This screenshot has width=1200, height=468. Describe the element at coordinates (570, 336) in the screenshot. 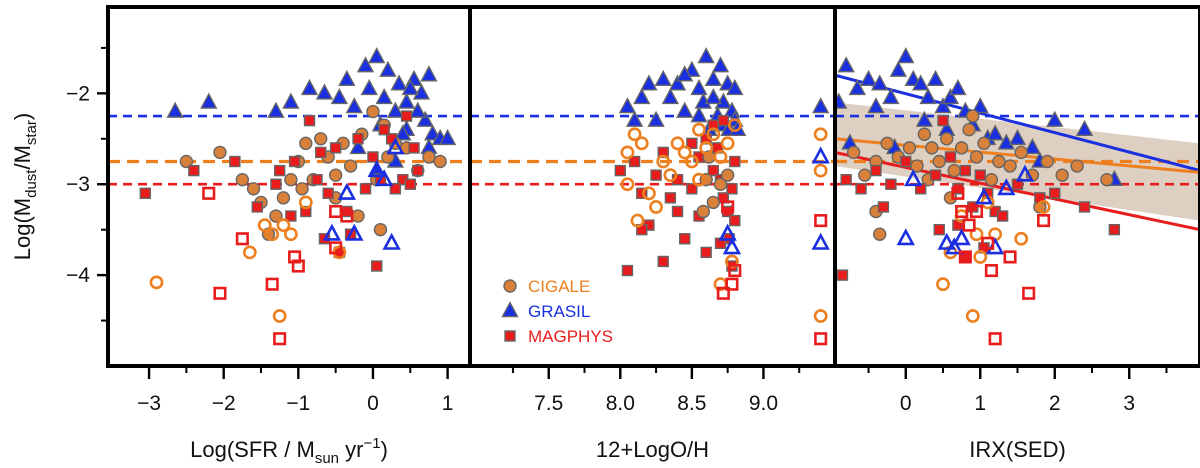

I see `legend-label-magphys: MAGPHYS` at that location.